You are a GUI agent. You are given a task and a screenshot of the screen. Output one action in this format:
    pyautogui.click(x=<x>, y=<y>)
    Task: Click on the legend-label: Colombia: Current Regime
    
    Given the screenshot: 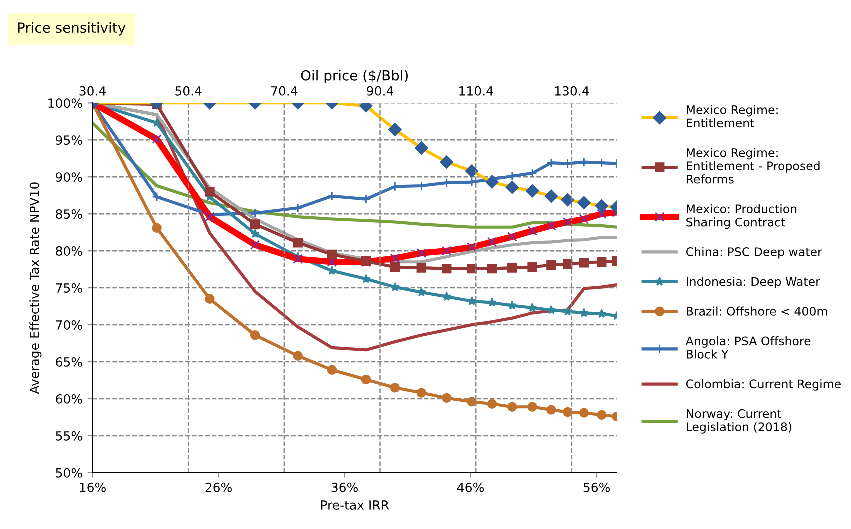 What is the action you would take?
    pyautogui.click(x=763, y=385)
    